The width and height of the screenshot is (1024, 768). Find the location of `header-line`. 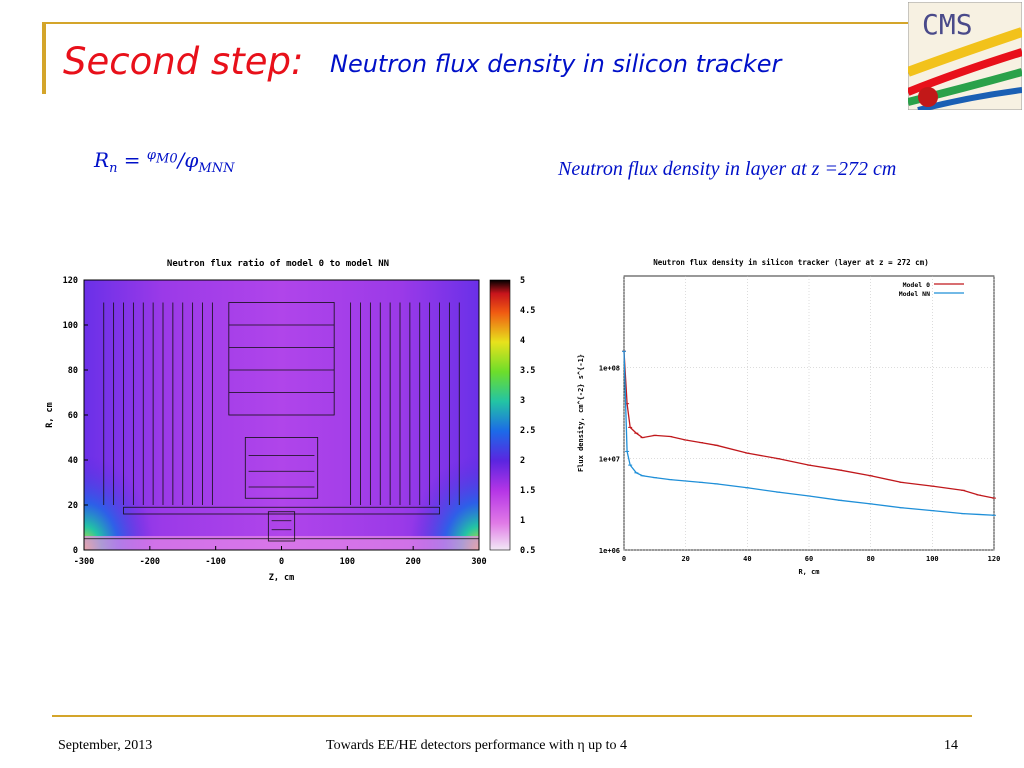

header-line is located at coordinates (477, 23).